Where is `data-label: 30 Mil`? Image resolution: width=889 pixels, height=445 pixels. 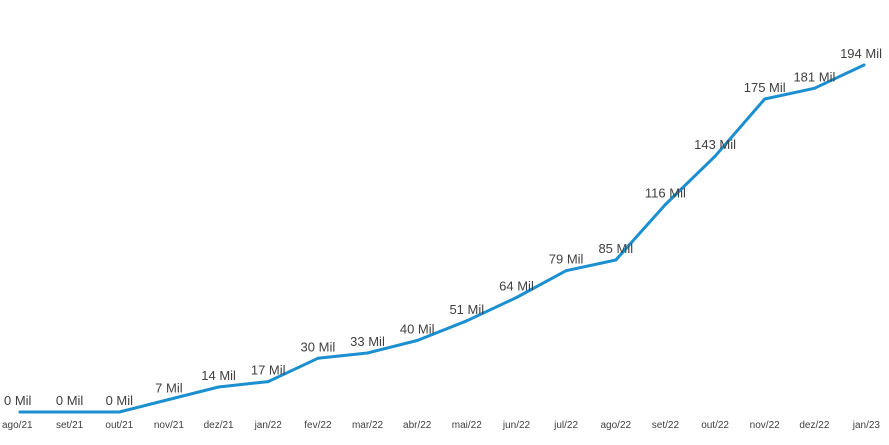 data-label: 30 Mil is located at coordinates (318, 346).